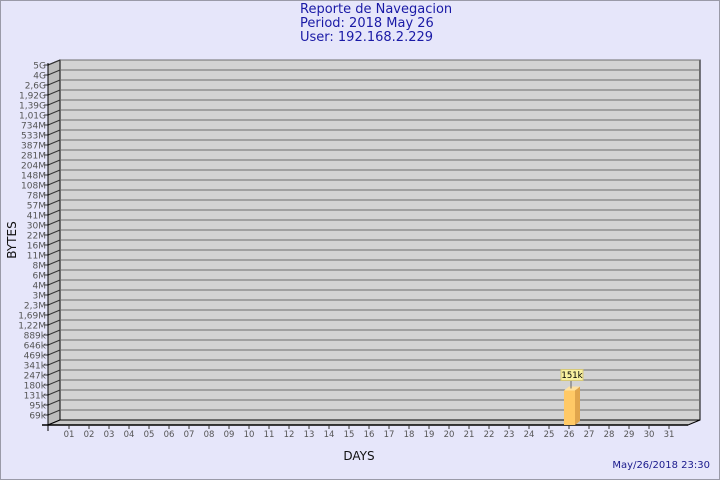 The width and height of the screenshot is (720, 480). I want to click on y-tick-label: 281M, so click(33, 157).